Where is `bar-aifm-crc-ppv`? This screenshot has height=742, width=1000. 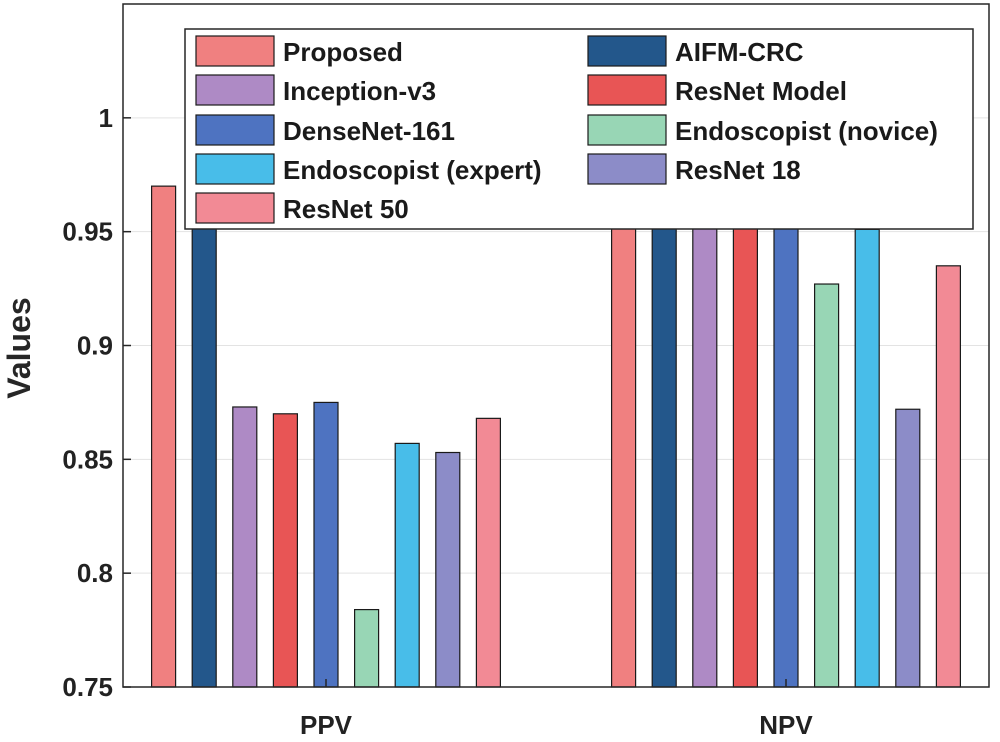
bar-aifm-crc-ppv is located at coordinates (204, 447).